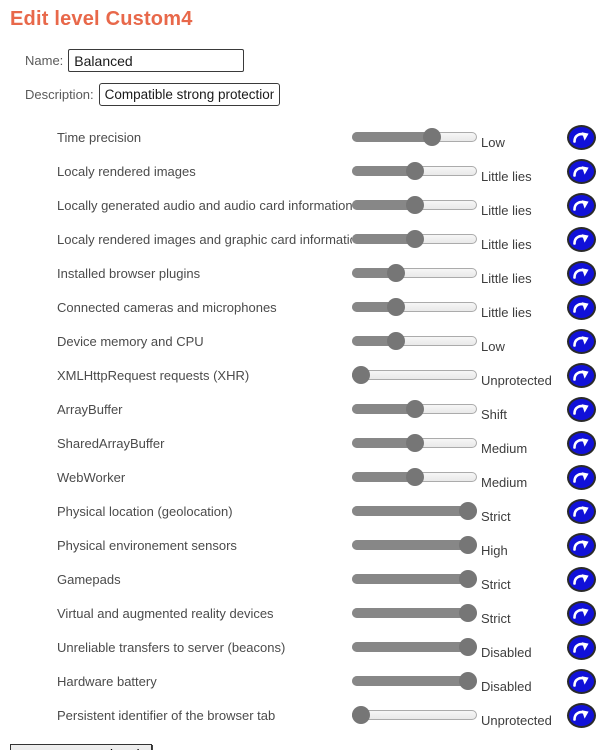 Image resolution: width=607 pixels, height=750 pixels. Describe the element at coordinates (81, 747) in the screenshot. I see `save-custom-level-button: Save custom level` at that location.